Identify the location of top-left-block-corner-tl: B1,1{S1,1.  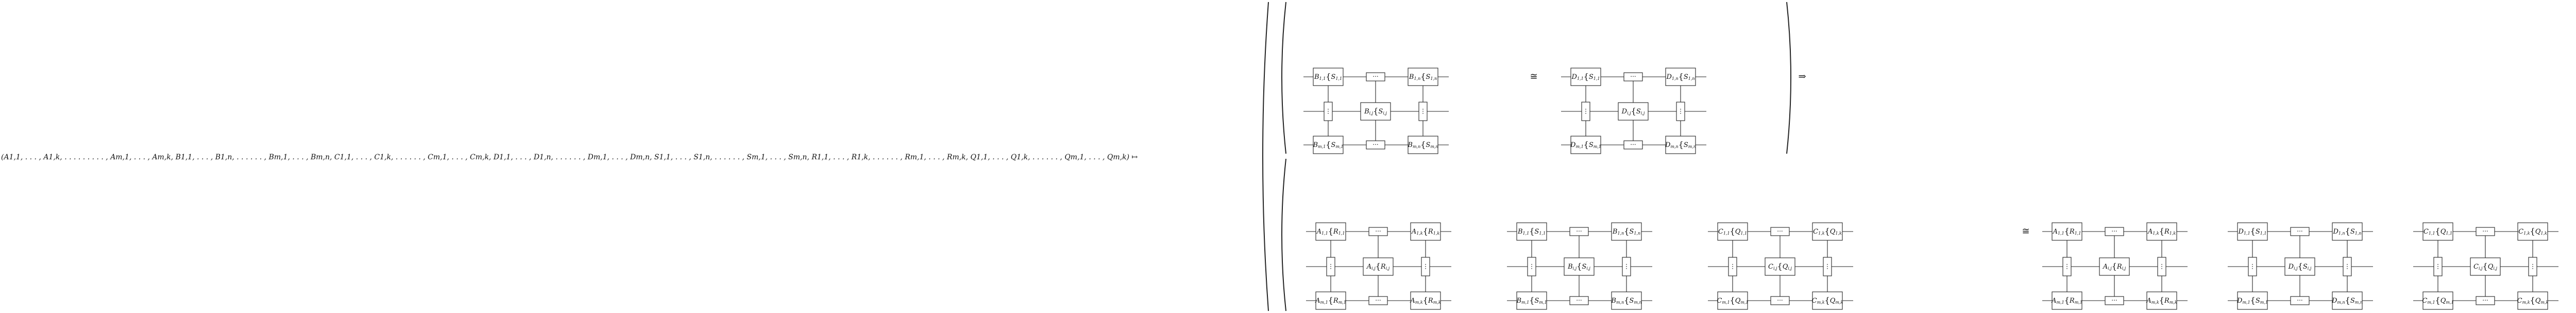
(1328, 77).